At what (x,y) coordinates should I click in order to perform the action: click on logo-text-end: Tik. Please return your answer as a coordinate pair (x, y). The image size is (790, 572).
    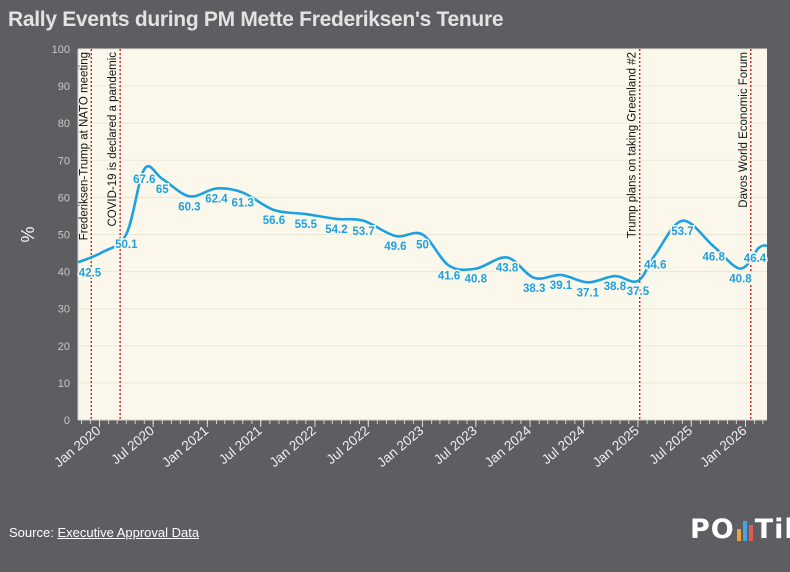
    Looking at the image, I should click on (772, 529).